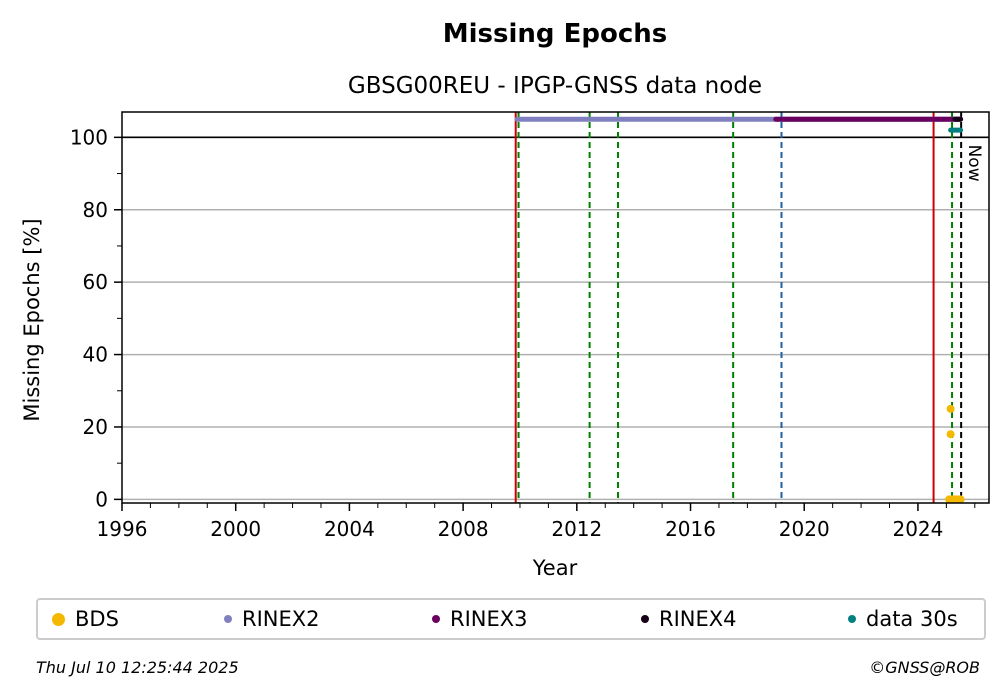 The image size is (1008, 699). I want to click on legend-label-bds: BDS, so click(97, 619).